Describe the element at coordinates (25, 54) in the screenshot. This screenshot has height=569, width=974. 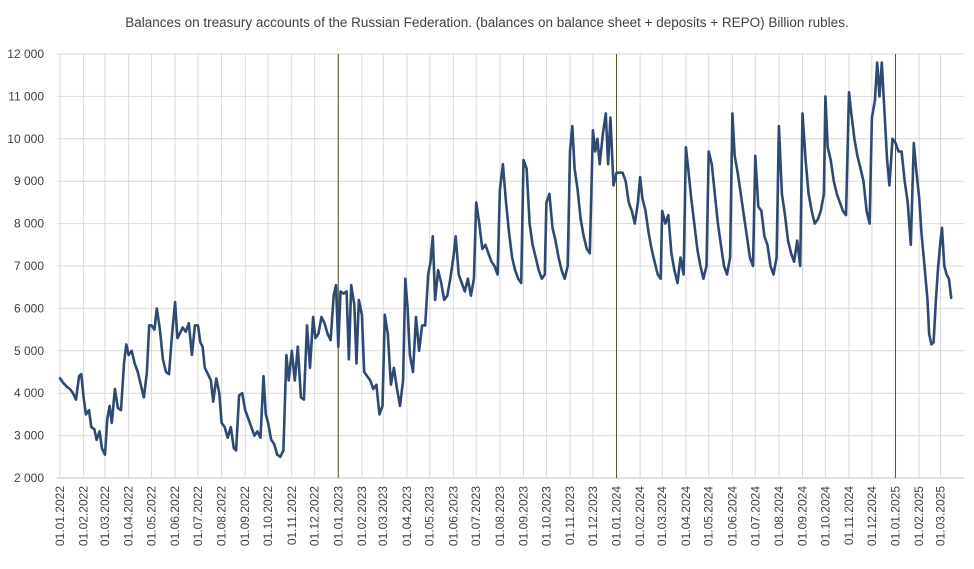
I see `y-tick-label: 12 000` at that location.